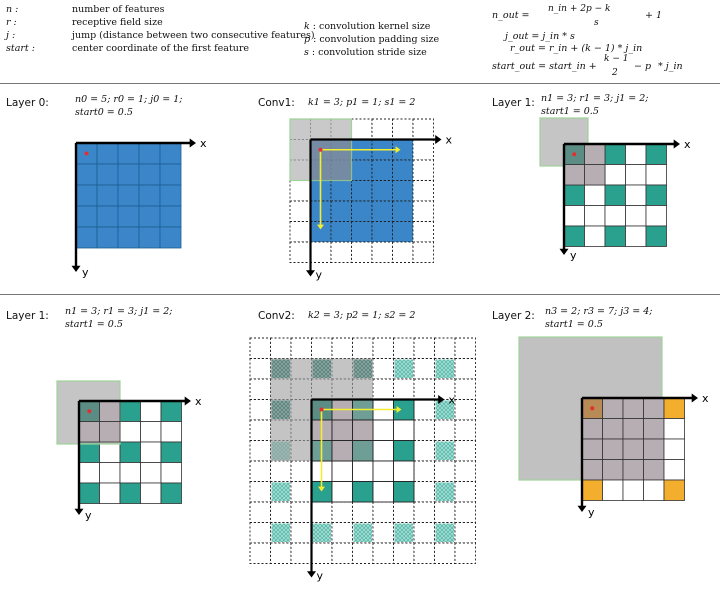 This screenshot has width=720, height=597. I want to click on conv2-stride-arrowhead-x, so click(399, 409).